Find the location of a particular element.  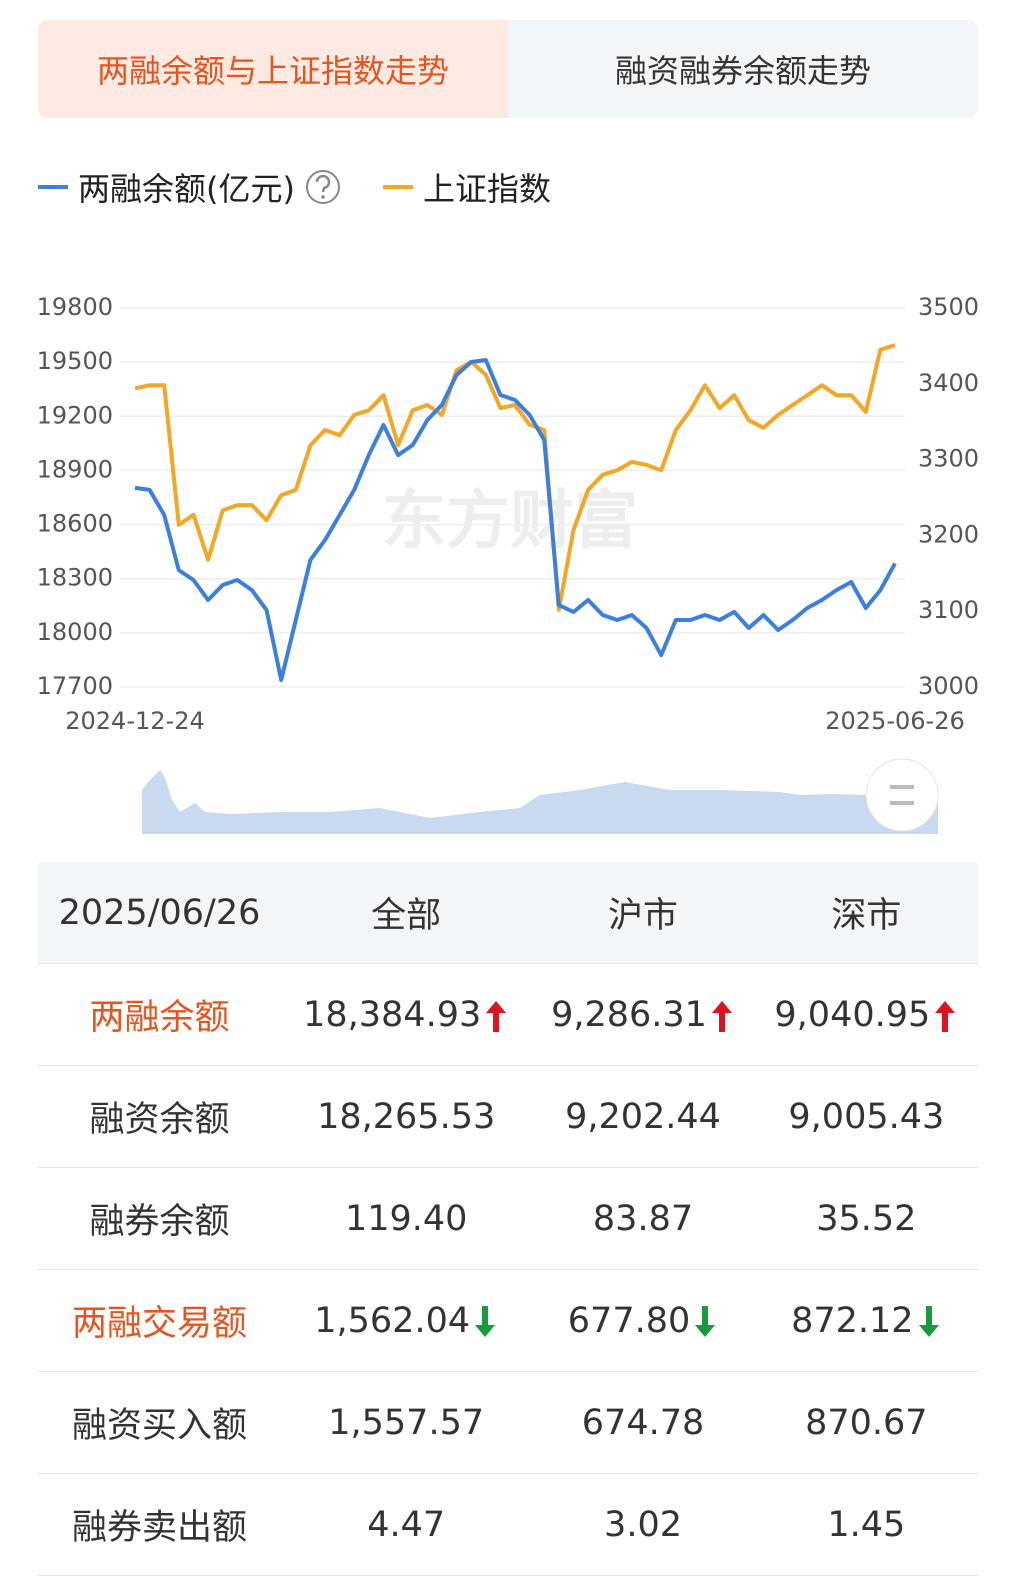

navigator-handle is located at coordinates (902, 795).